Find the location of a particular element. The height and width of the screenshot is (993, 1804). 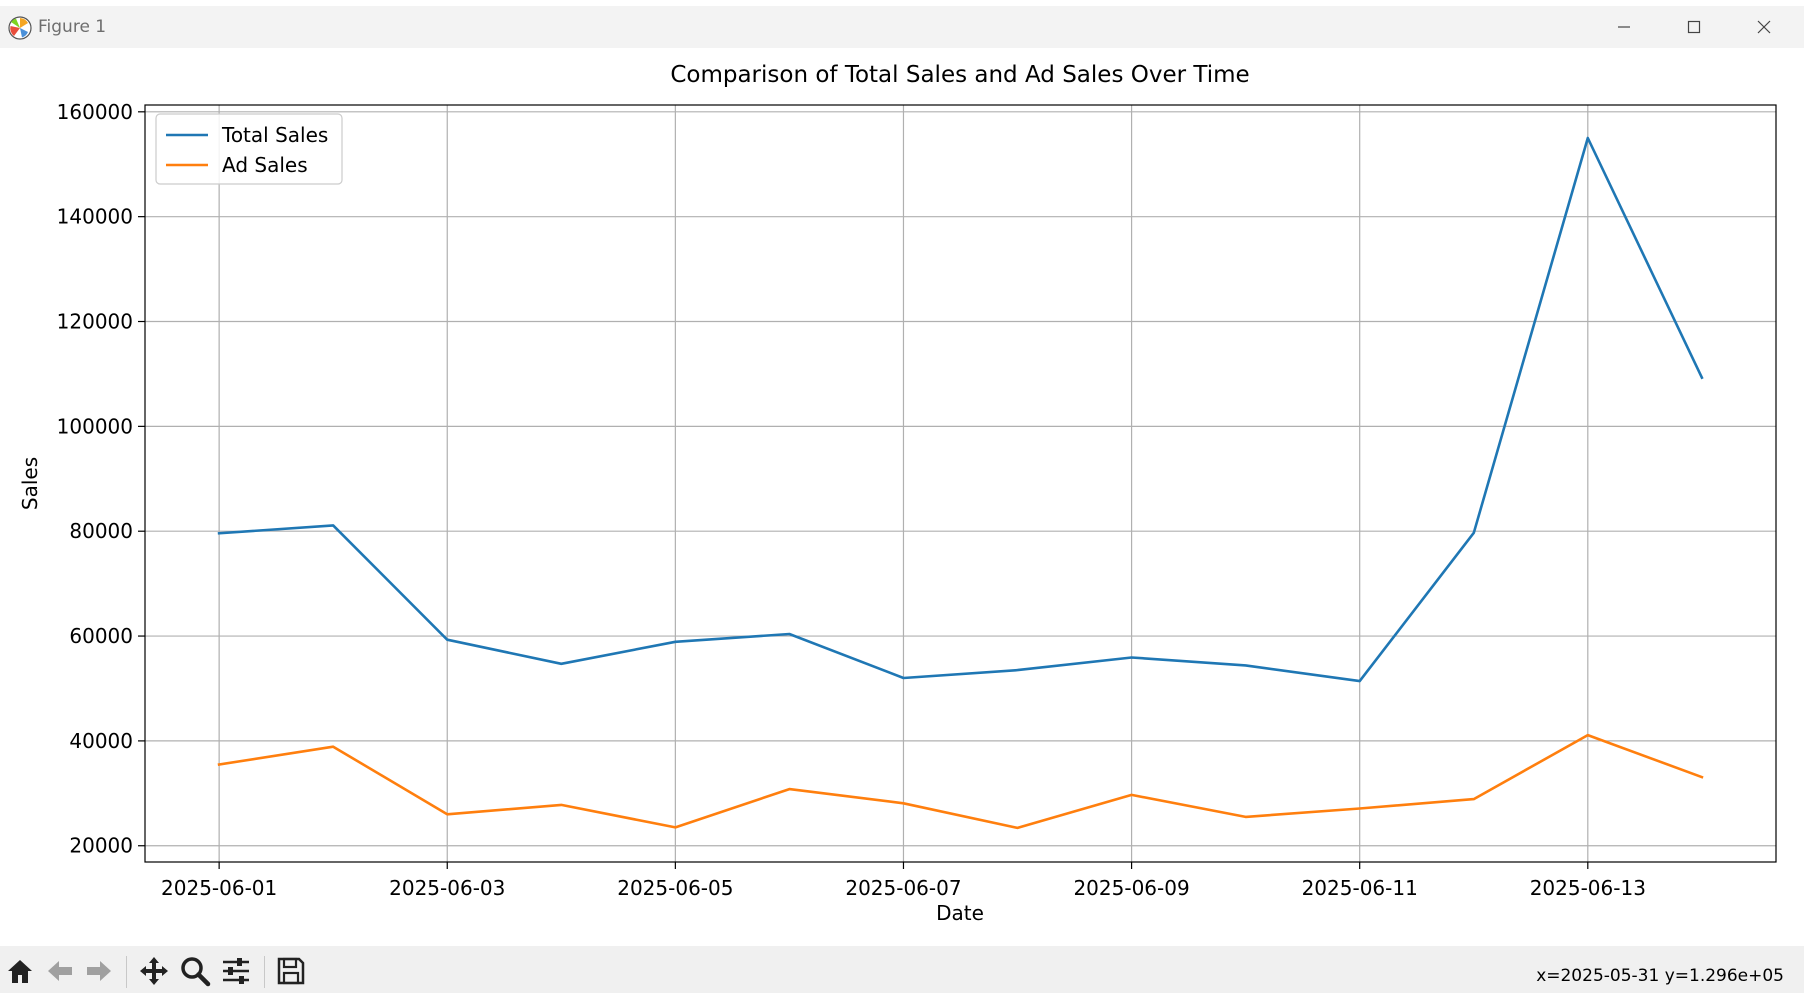

configure-subplots-button is located at coordinates (236, 971).